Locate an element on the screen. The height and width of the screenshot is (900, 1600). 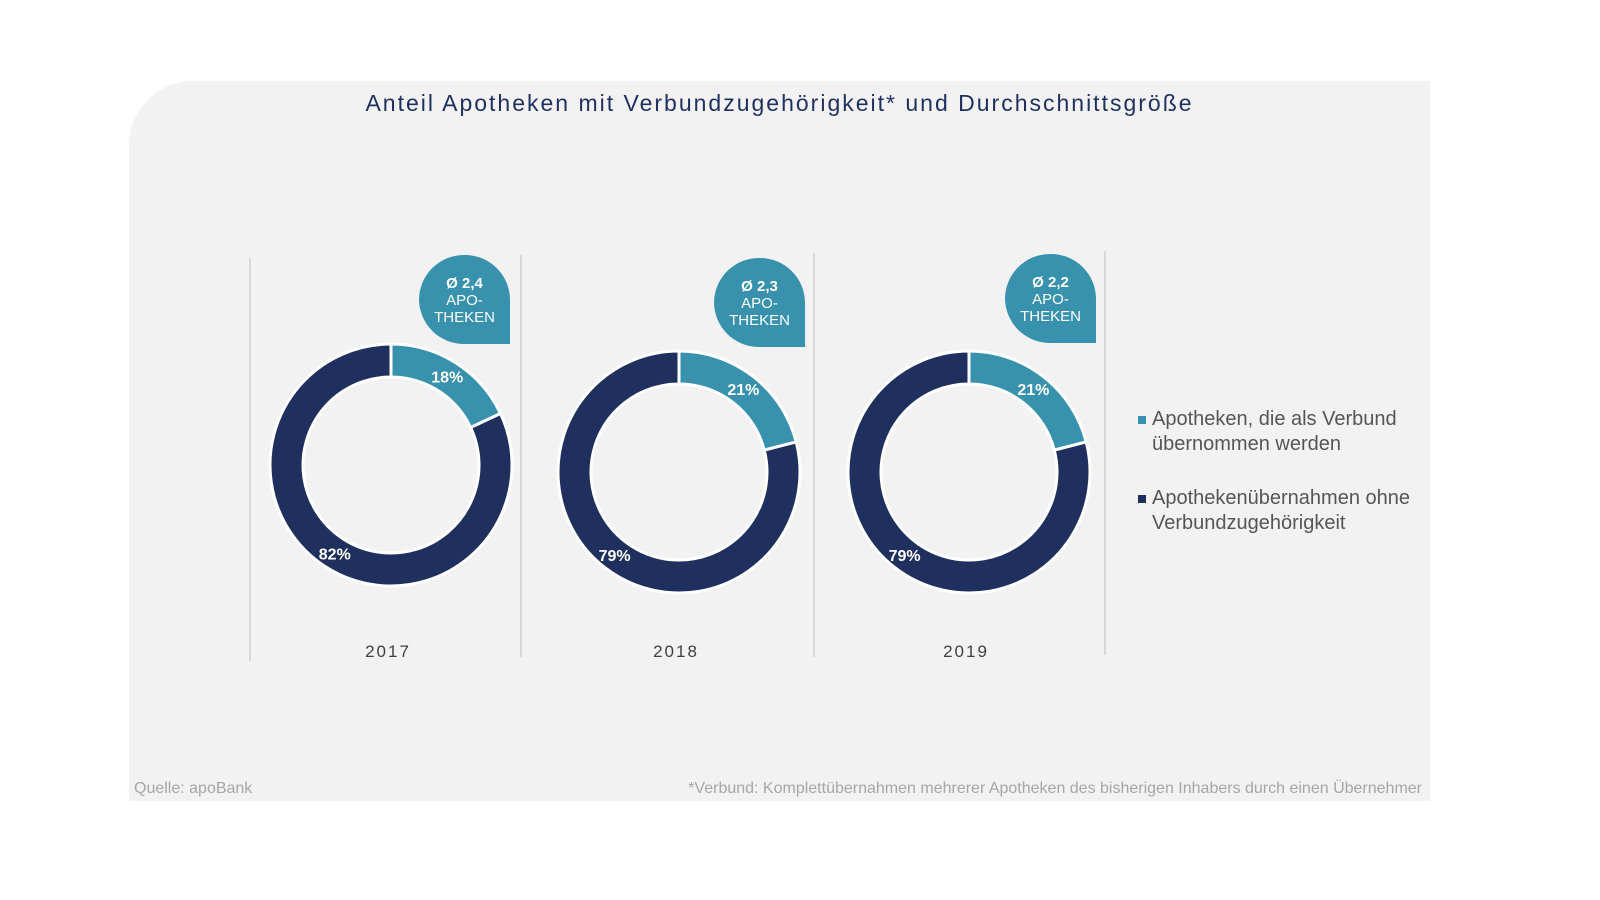
badge-text: Ø 2,3 is located at coordinates (759, 286).